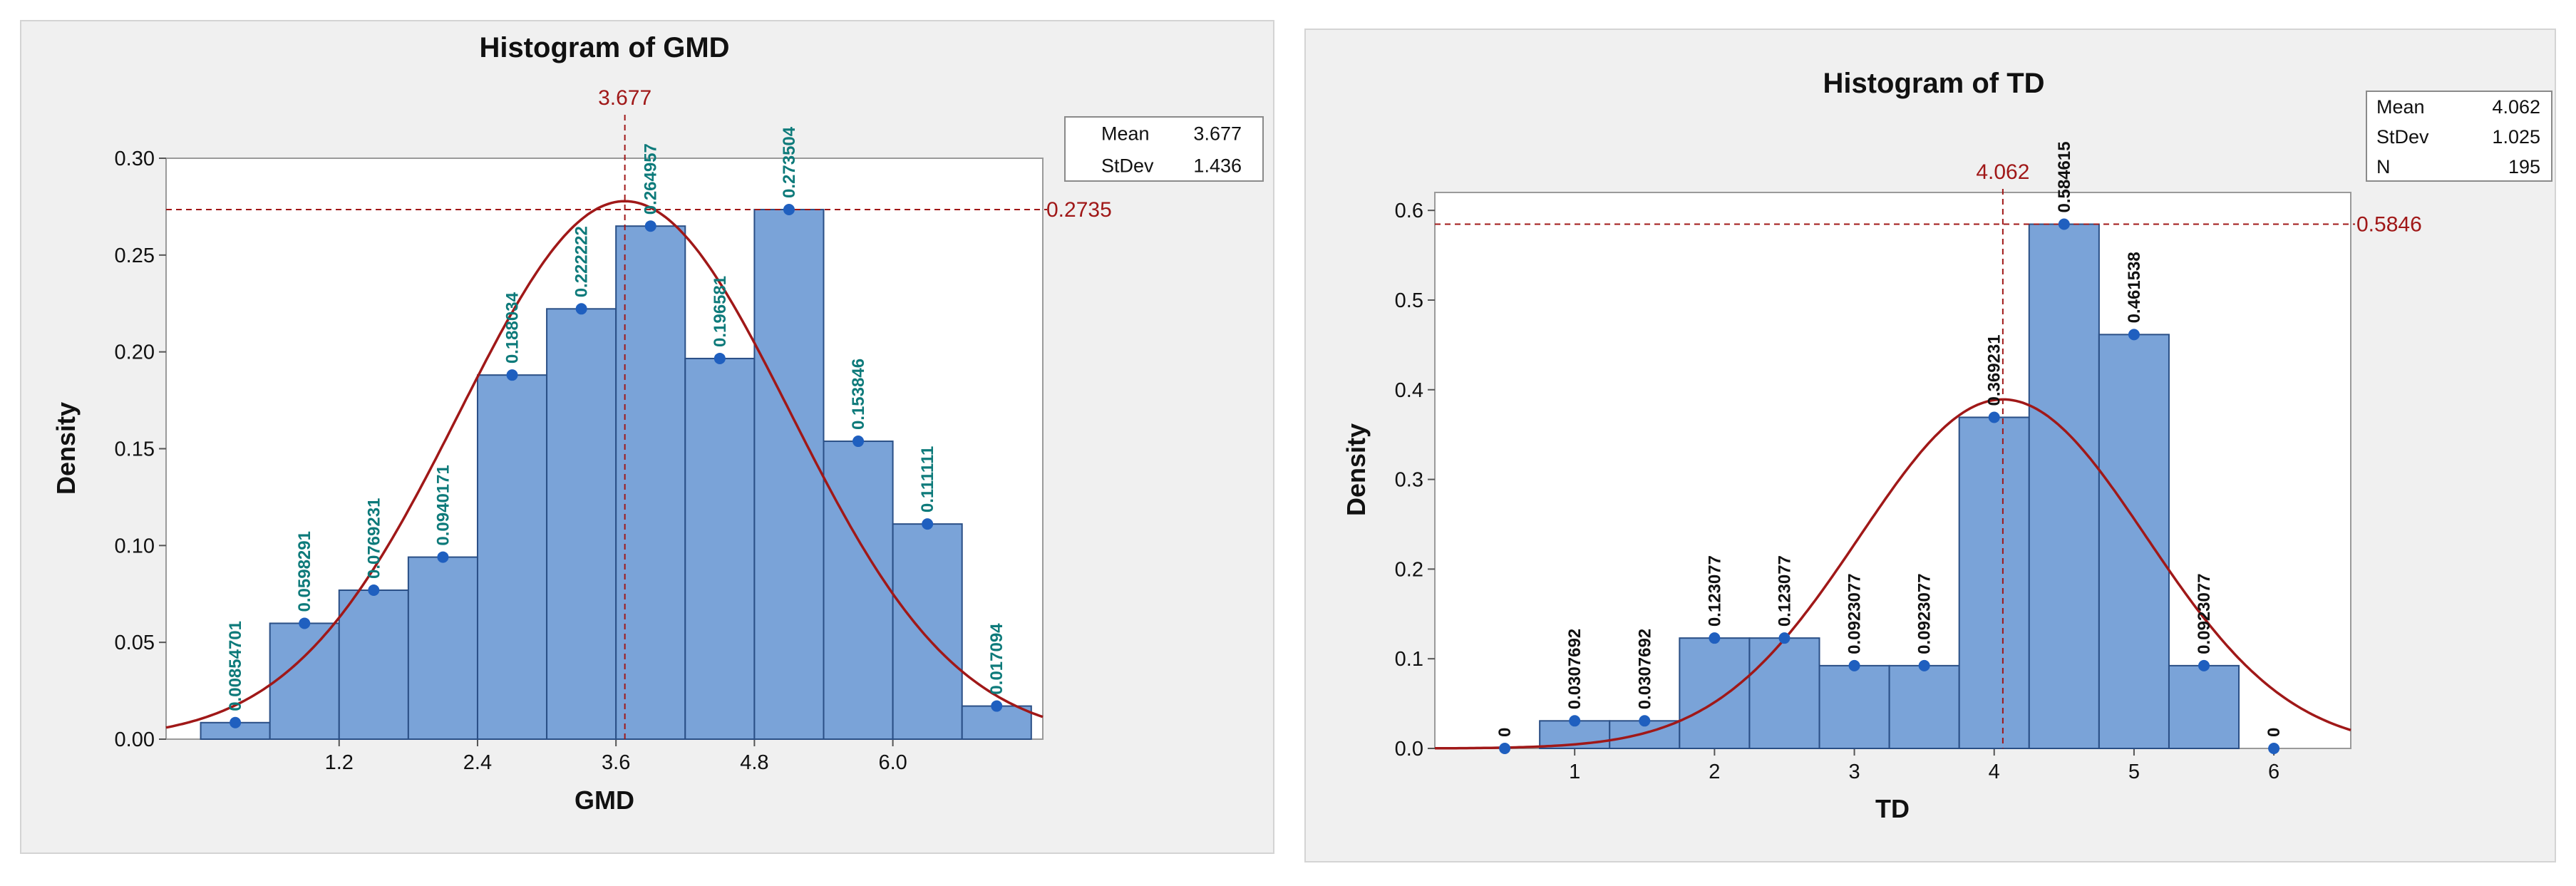 This screenshot has width=2576, height=886. Describe the element at coordinates (339, 762) in the screenshot. I see `gmd-x-tick-label: 1.2` at that location.